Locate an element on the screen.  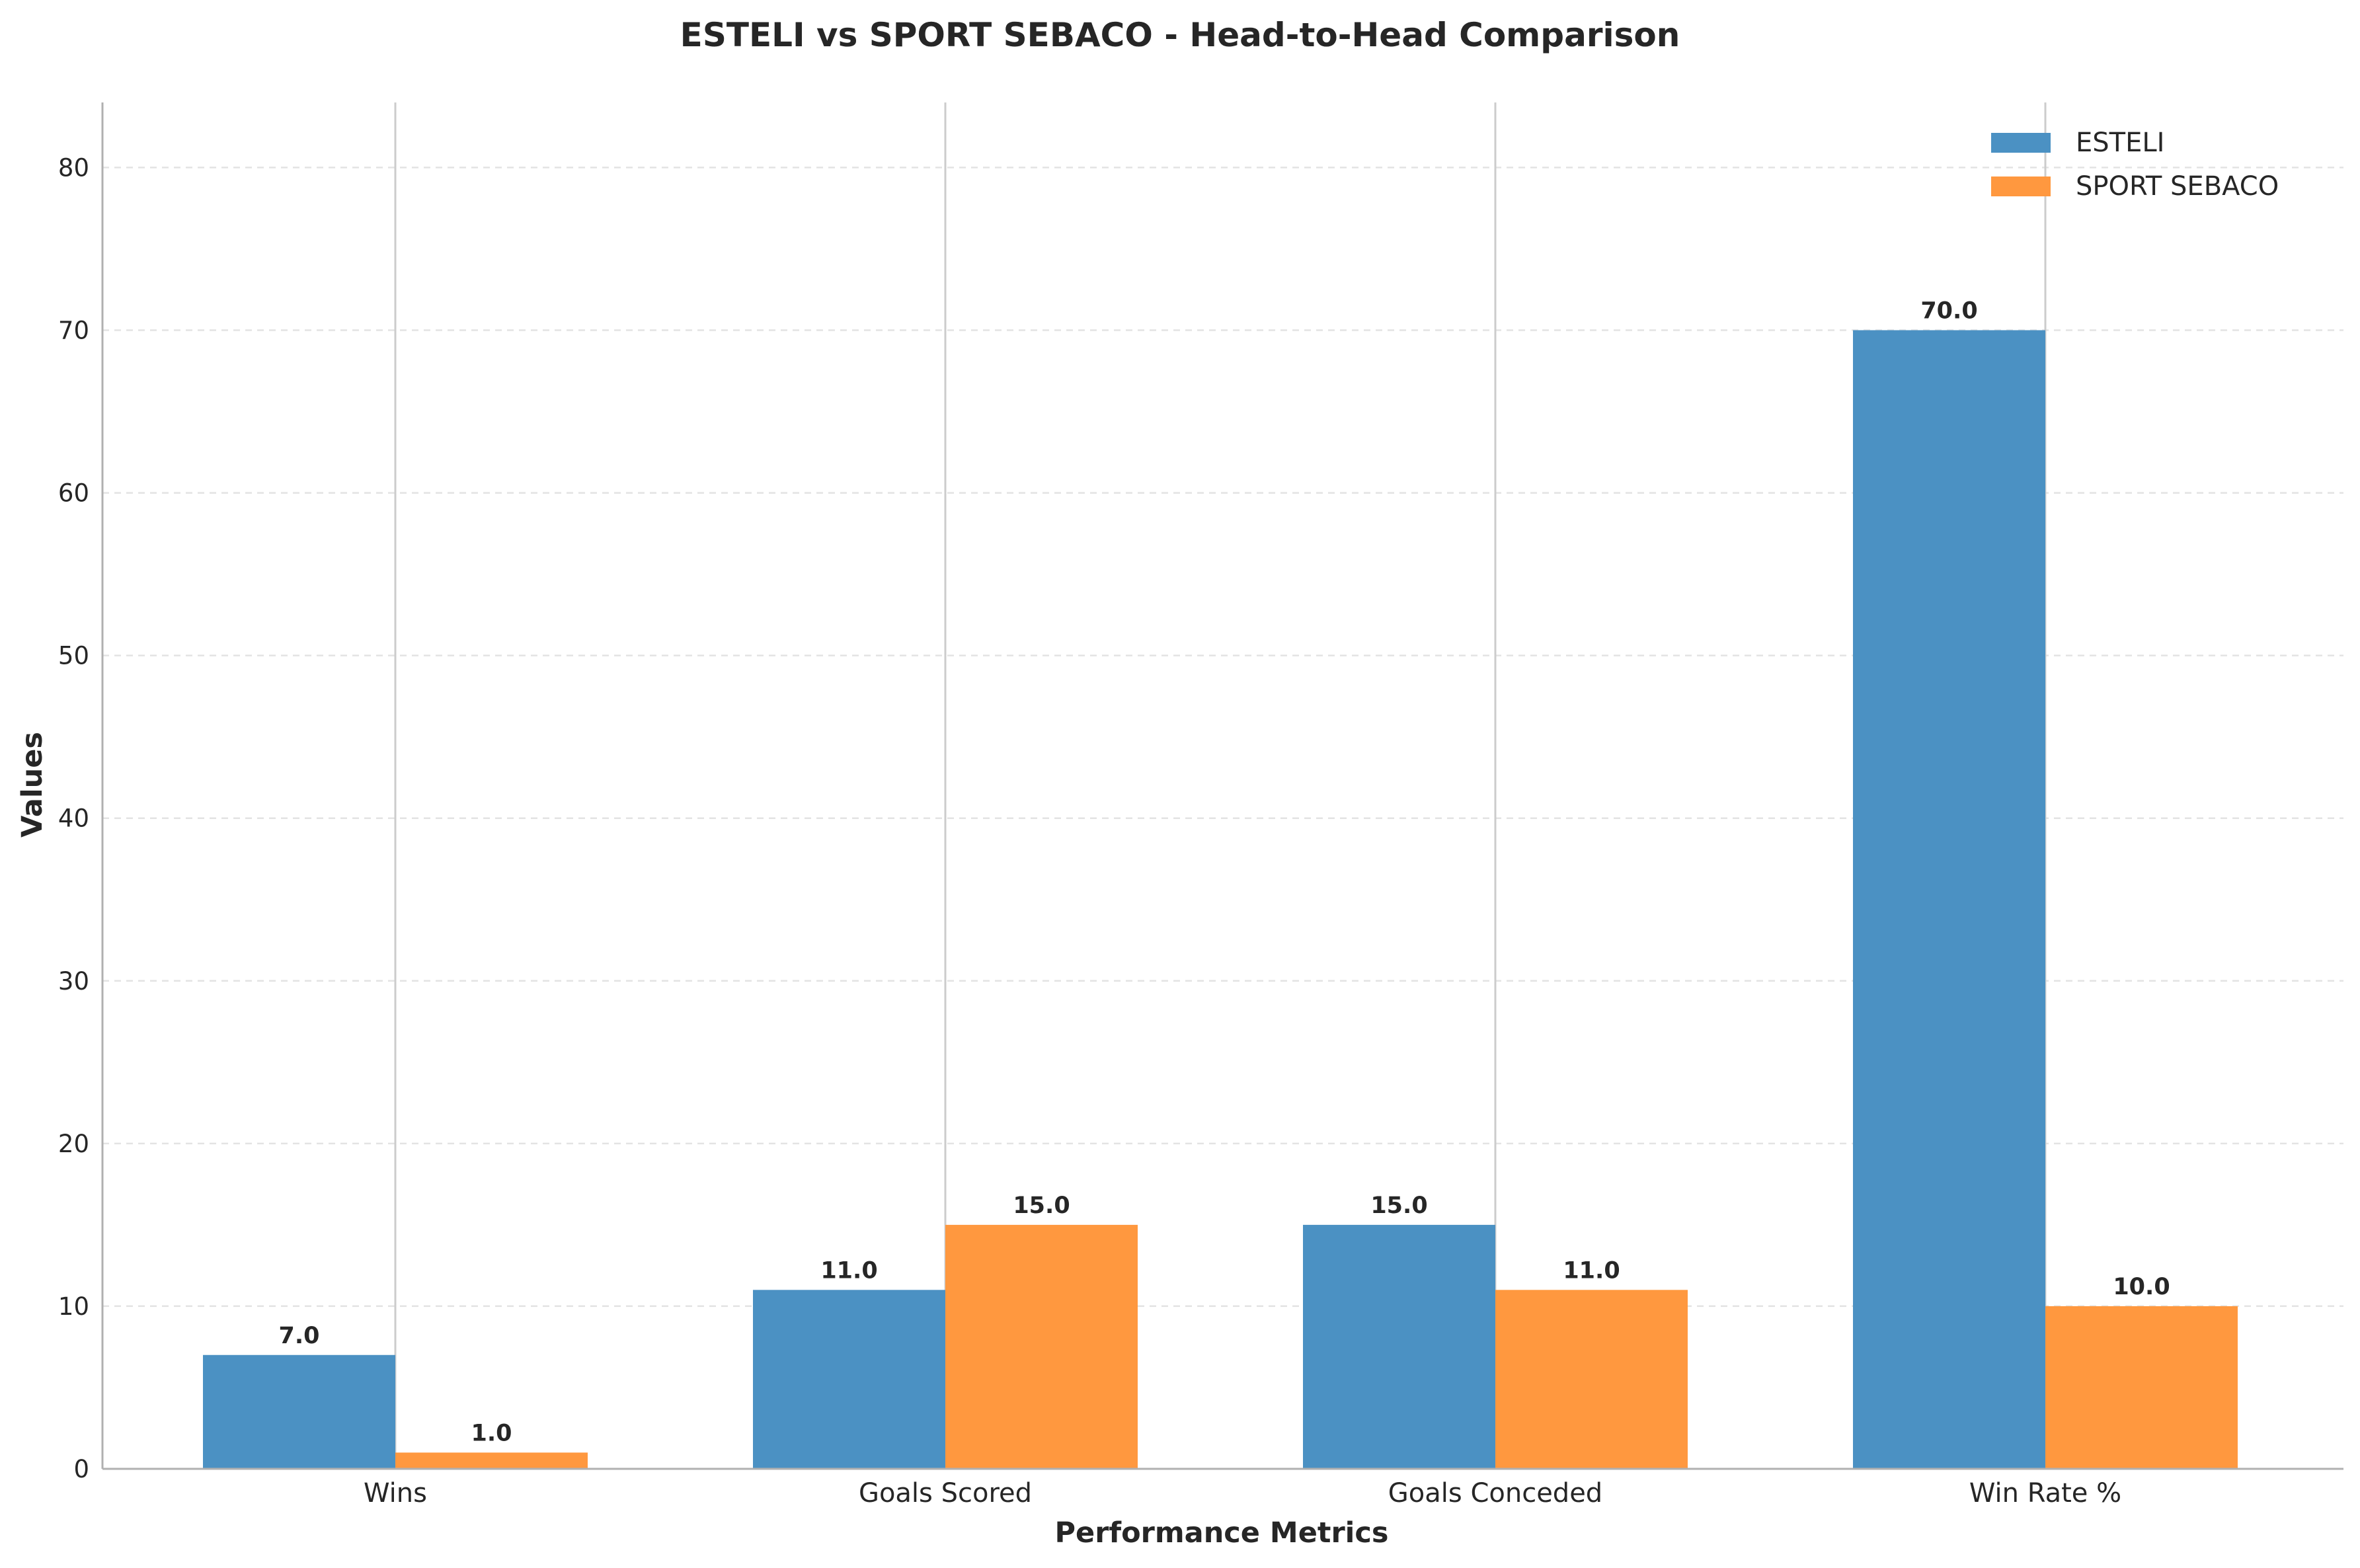
legend-label: SPORT SEBACO is located at coordinates (2177, 186).